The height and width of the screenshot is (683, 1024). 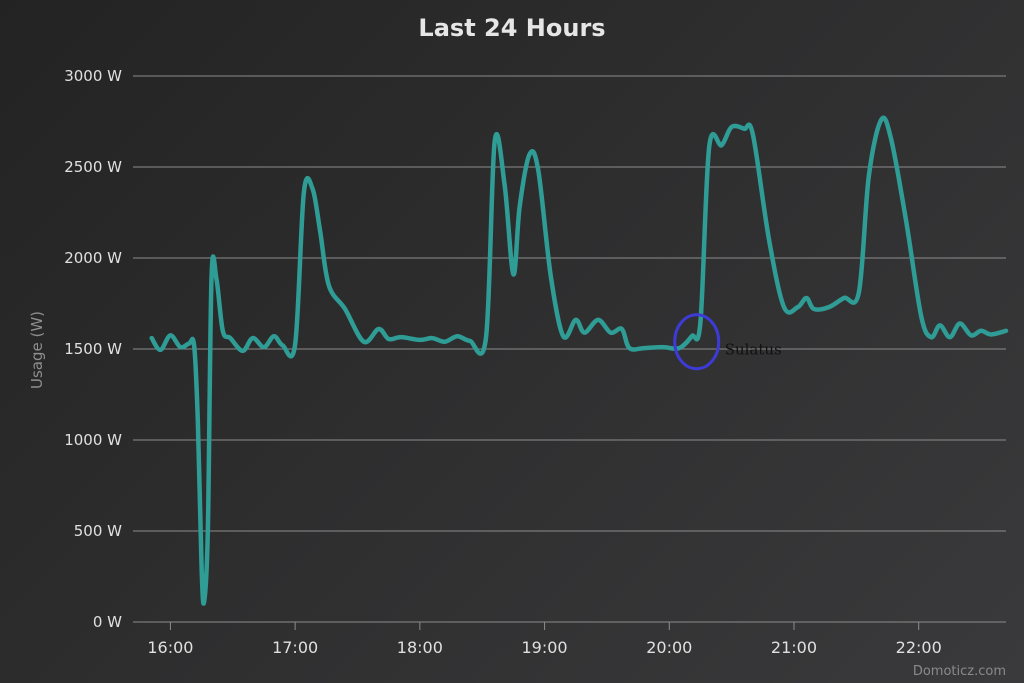 What do you see at coordinates (295, 647) in the screenshot?
I see `x-tick-label: 17:00` at bounding box center [295, 647].